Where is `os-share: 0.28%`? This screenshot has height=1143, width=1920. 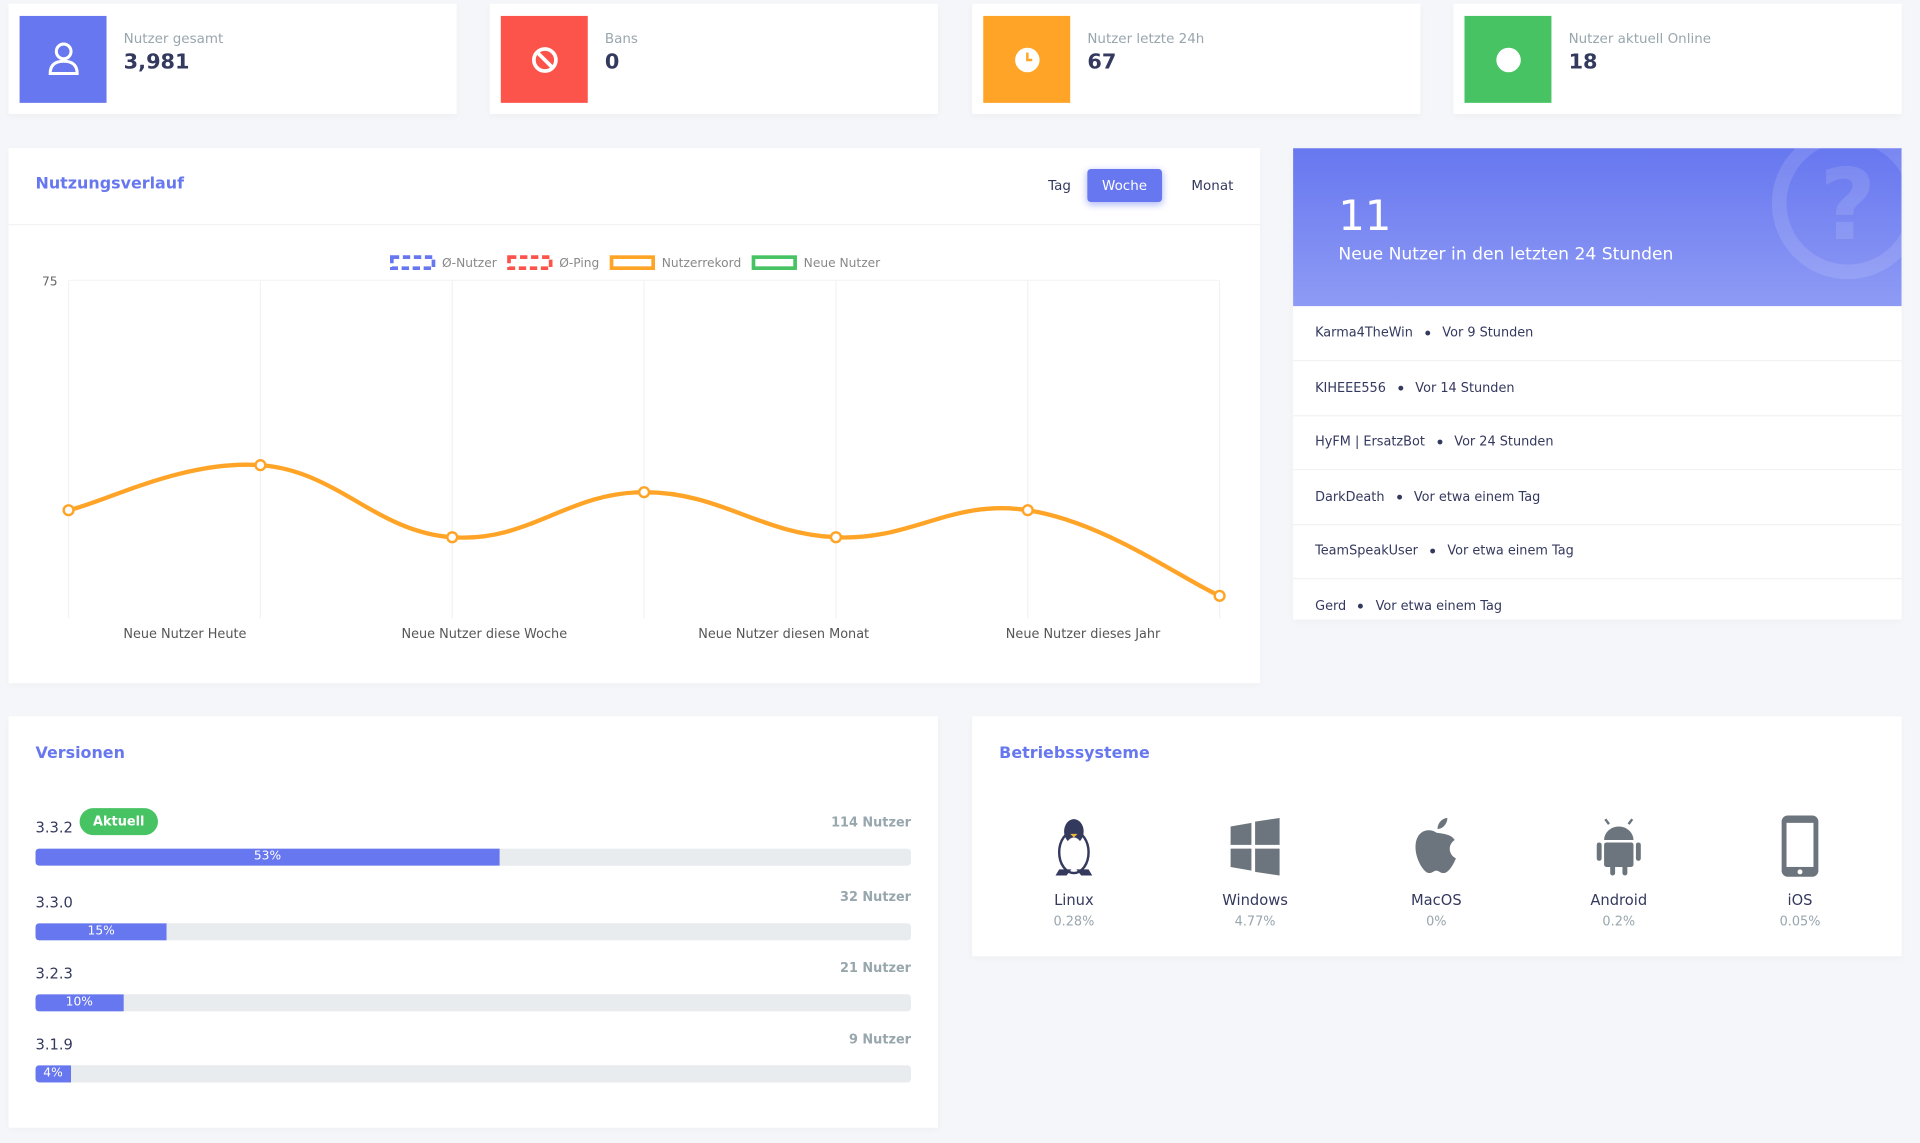
os-share: 0.28% is located at coordinates (1074, 922).